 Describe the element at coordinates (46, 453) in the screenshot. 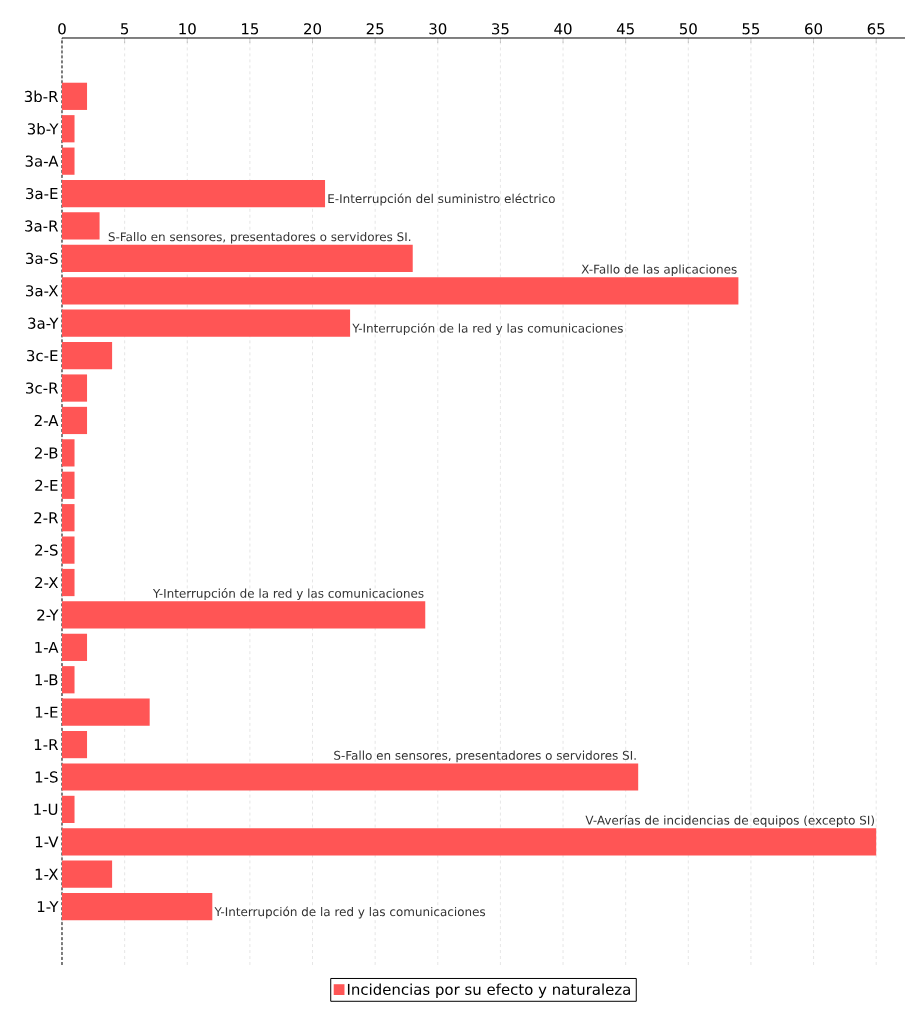

I see `y-tick-label: 2-B` at that location.